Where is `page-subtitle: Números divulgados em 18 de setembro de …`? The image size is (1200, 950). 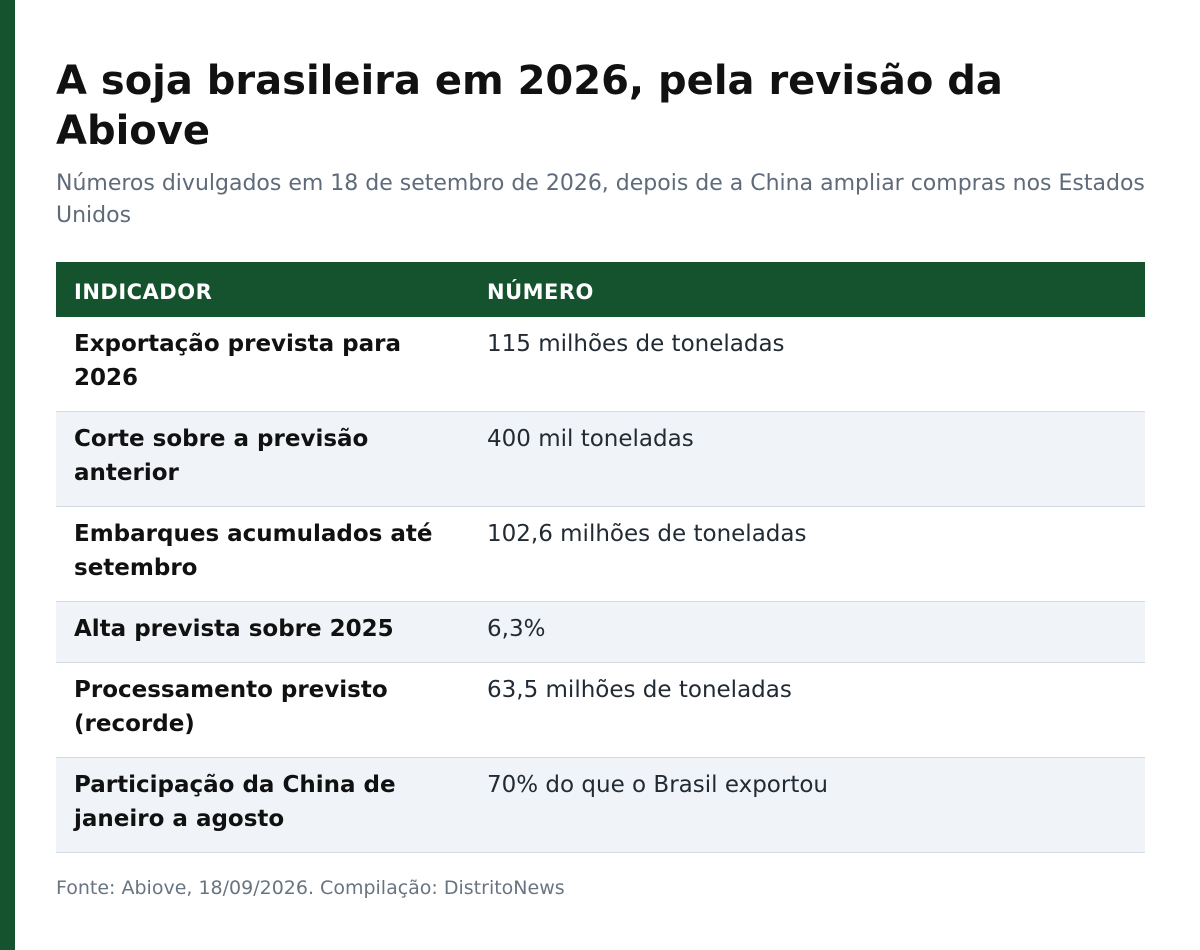
page-subtitle: Números divulgados em 18 de setembro de … is located at coordinates (600, 199).